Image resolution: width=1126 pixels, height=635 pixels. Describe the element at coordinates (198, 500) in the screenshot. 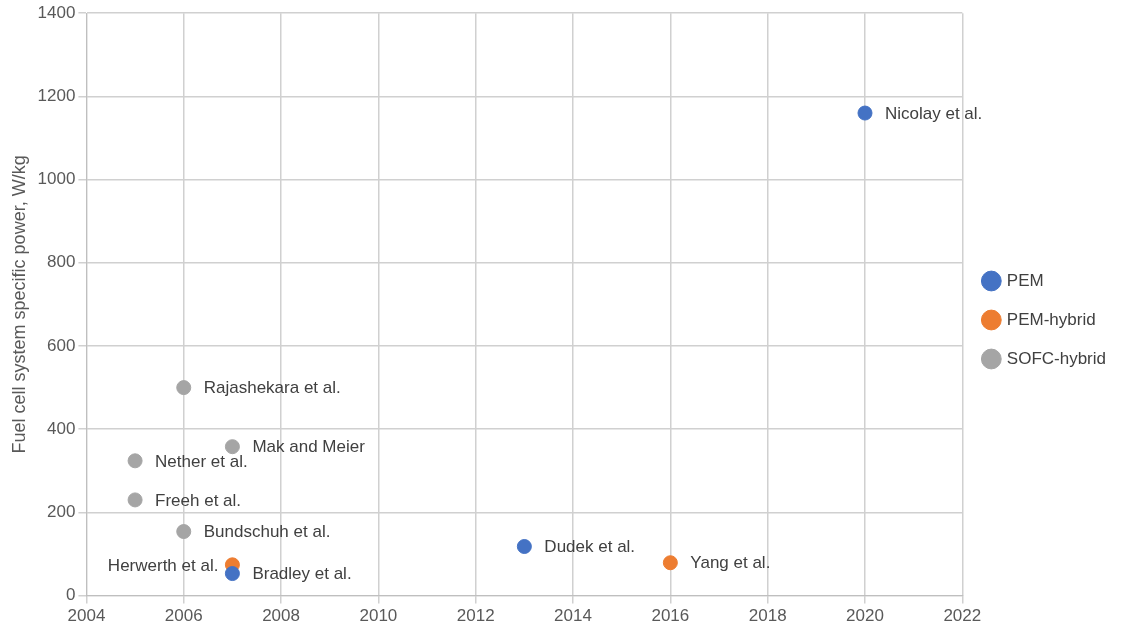

I see `annotation: Freeh et al.` at that location.